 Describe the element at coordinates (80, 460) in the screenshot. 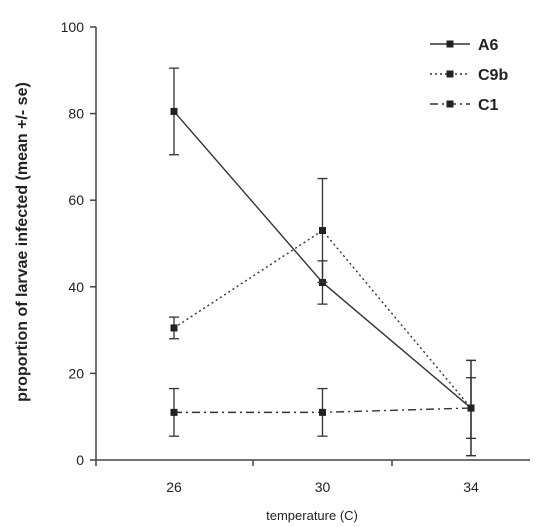

I see `y-tick-label: 0` at that location.